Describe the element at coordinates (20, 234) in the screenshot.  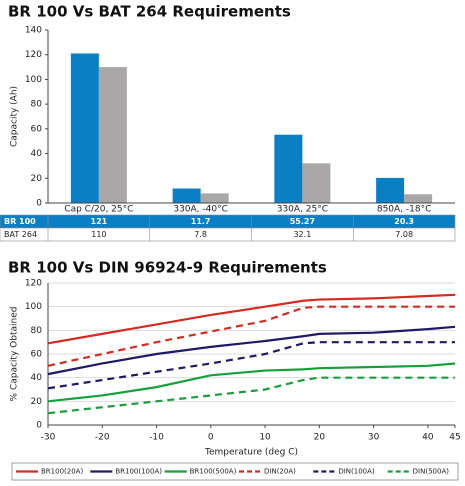
I see `table-row-label: BAT 264` at that location.